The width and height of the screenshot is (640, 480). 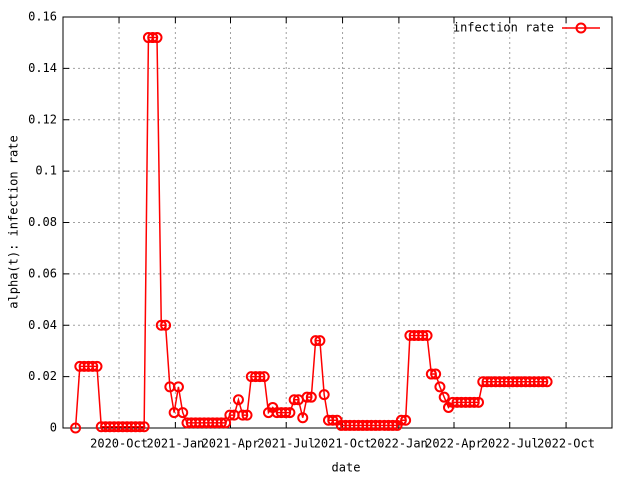 I want to click on x-axis-label: date, so click(x=346, y=468).